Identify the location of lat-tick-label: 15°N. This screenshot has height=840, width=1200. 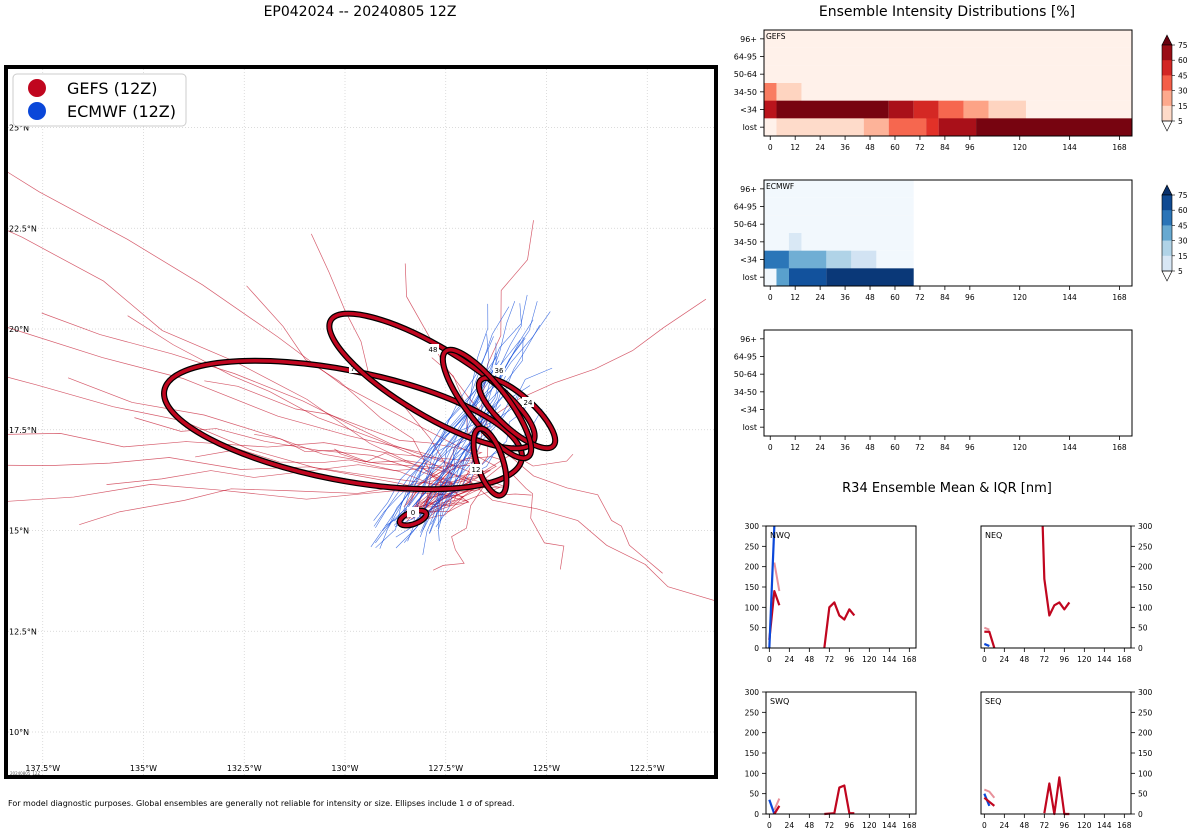
(19, 531).